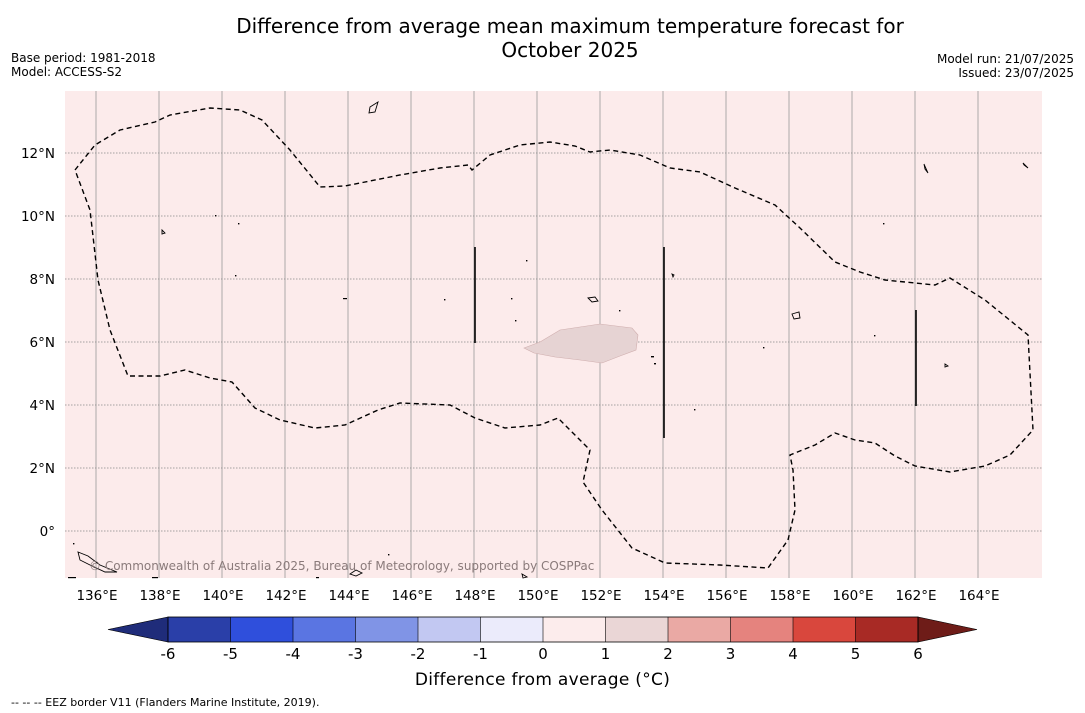 This screenshot has height=713, width=1085. Describe the element at coordinates (38, 217) in the screenshot. I see `lat-label: 10°N` at that location.